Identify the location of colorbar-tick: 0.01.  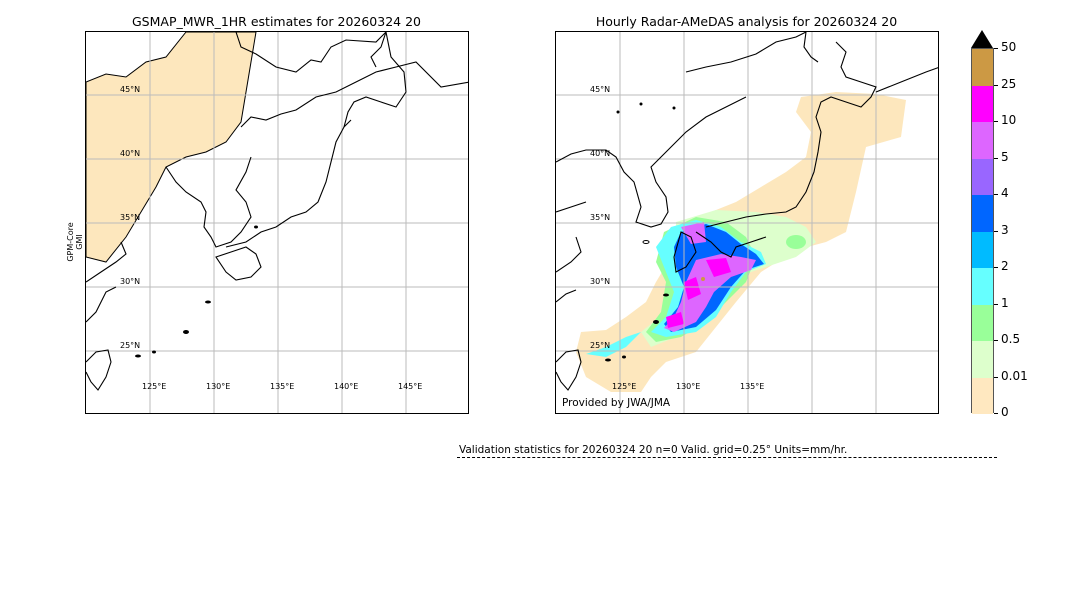
(1011, 376).